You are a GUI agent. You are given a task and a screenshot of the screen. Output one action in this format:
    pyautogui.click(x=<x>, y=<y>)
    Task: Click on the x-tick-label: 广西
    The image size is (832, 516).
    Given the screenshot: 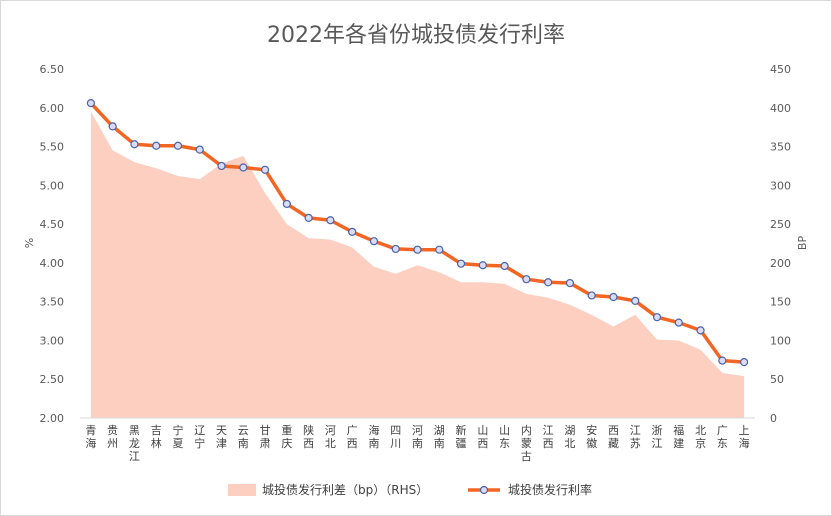 What is the action you would take?
    pyautogui.click(x=352, y=437)
    